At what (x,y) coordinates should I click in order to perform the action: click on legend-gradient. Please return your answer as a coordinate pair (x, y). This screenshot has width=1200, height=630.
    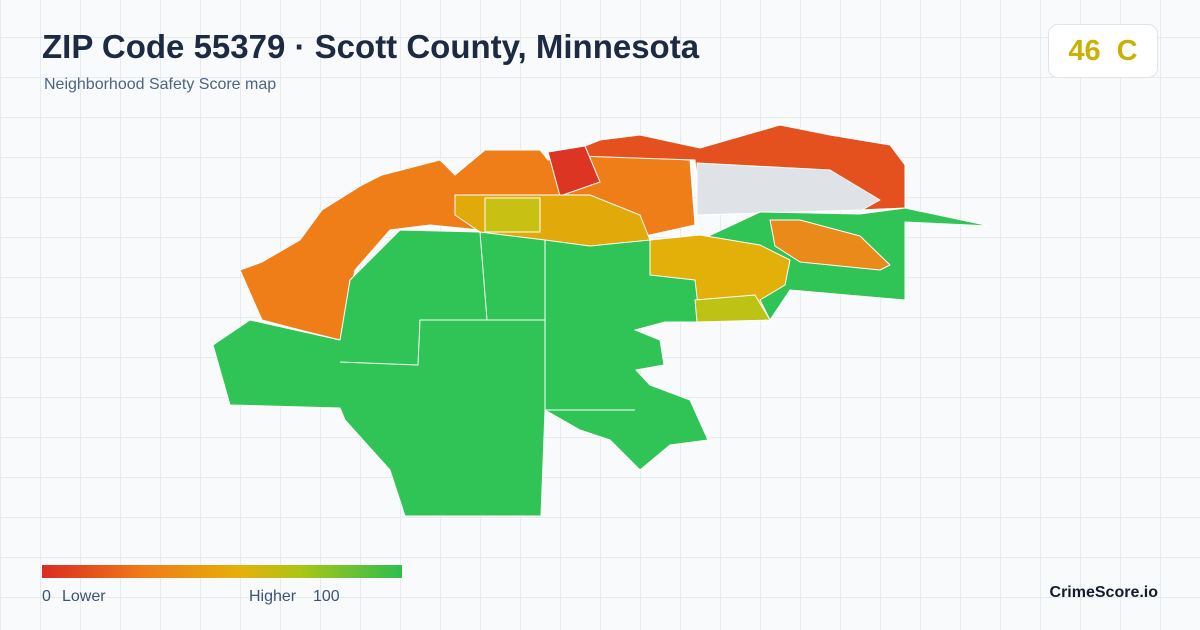
    Looking at the image, I should click on (222, 571).